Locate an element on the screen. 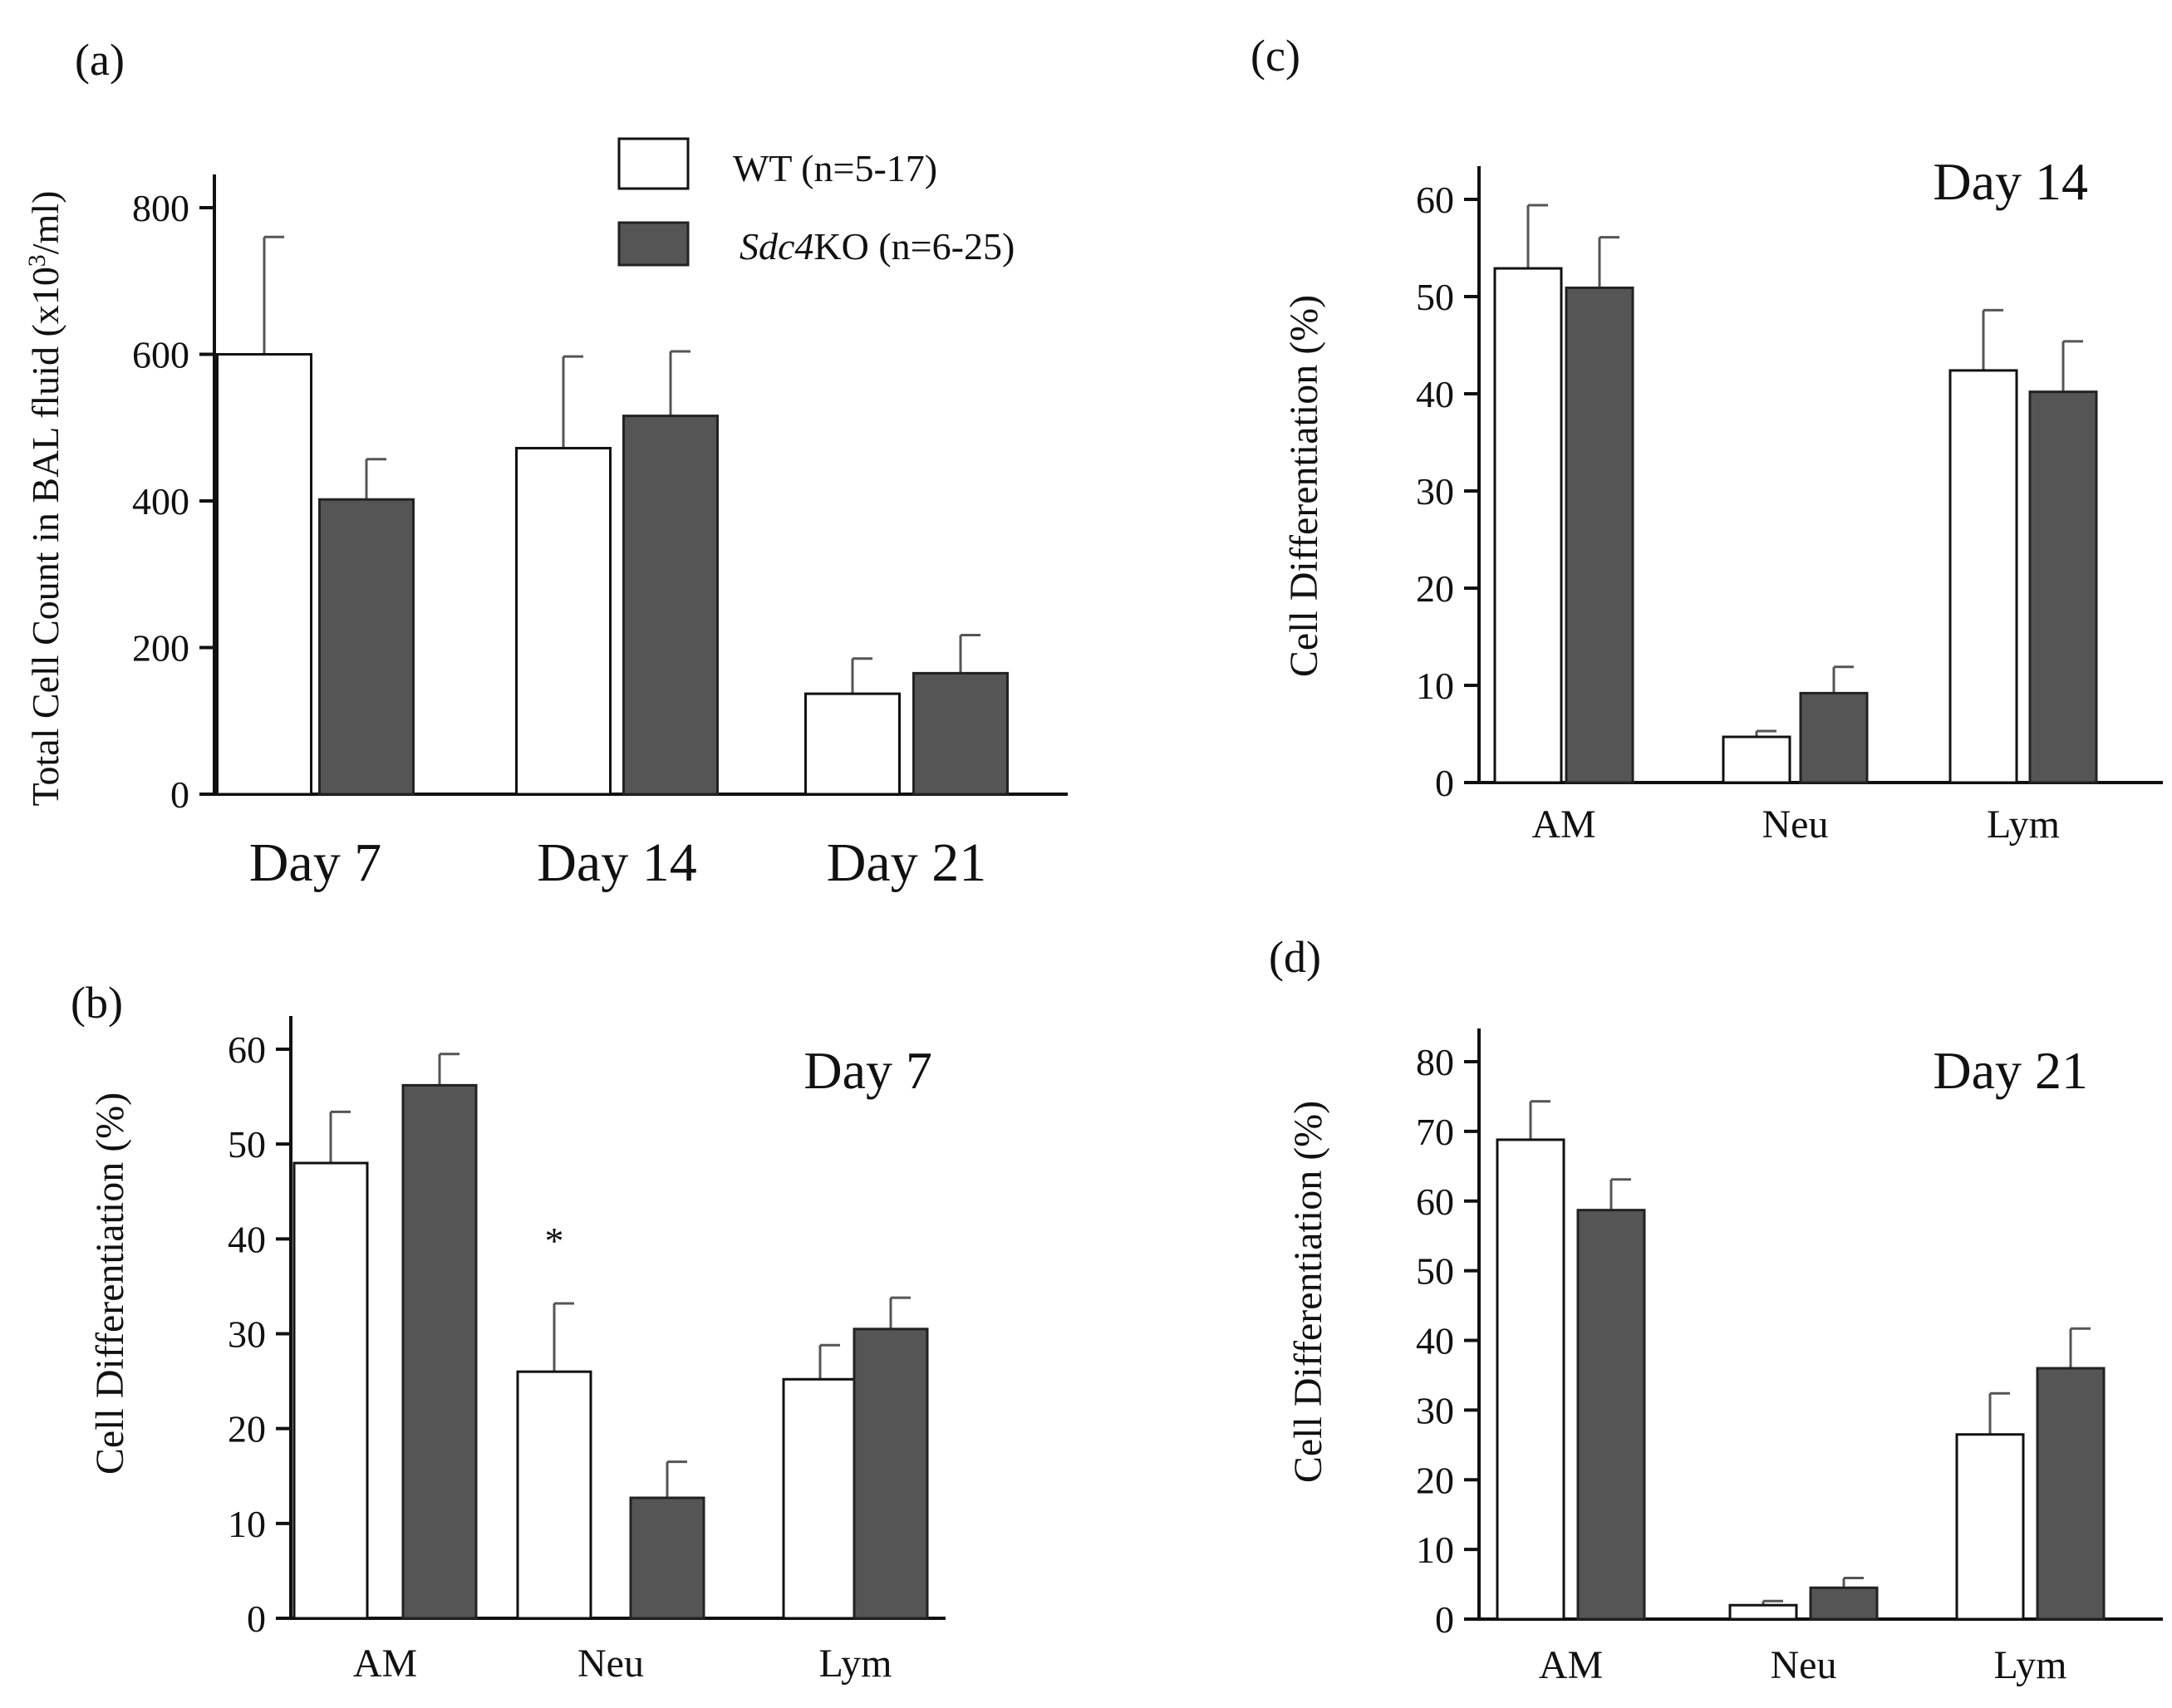  legend-label-ko-rest: KO (n=6-25) is located at coordinates (914, 246).